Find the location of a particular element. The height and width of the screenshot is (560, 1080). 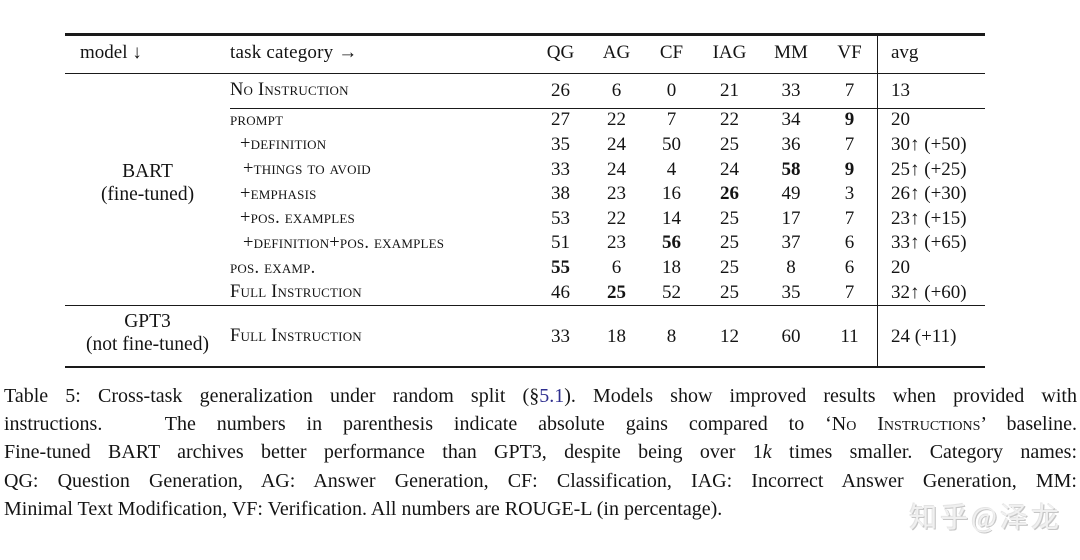

score-cell: 23 is located at coordinates (616, 243).